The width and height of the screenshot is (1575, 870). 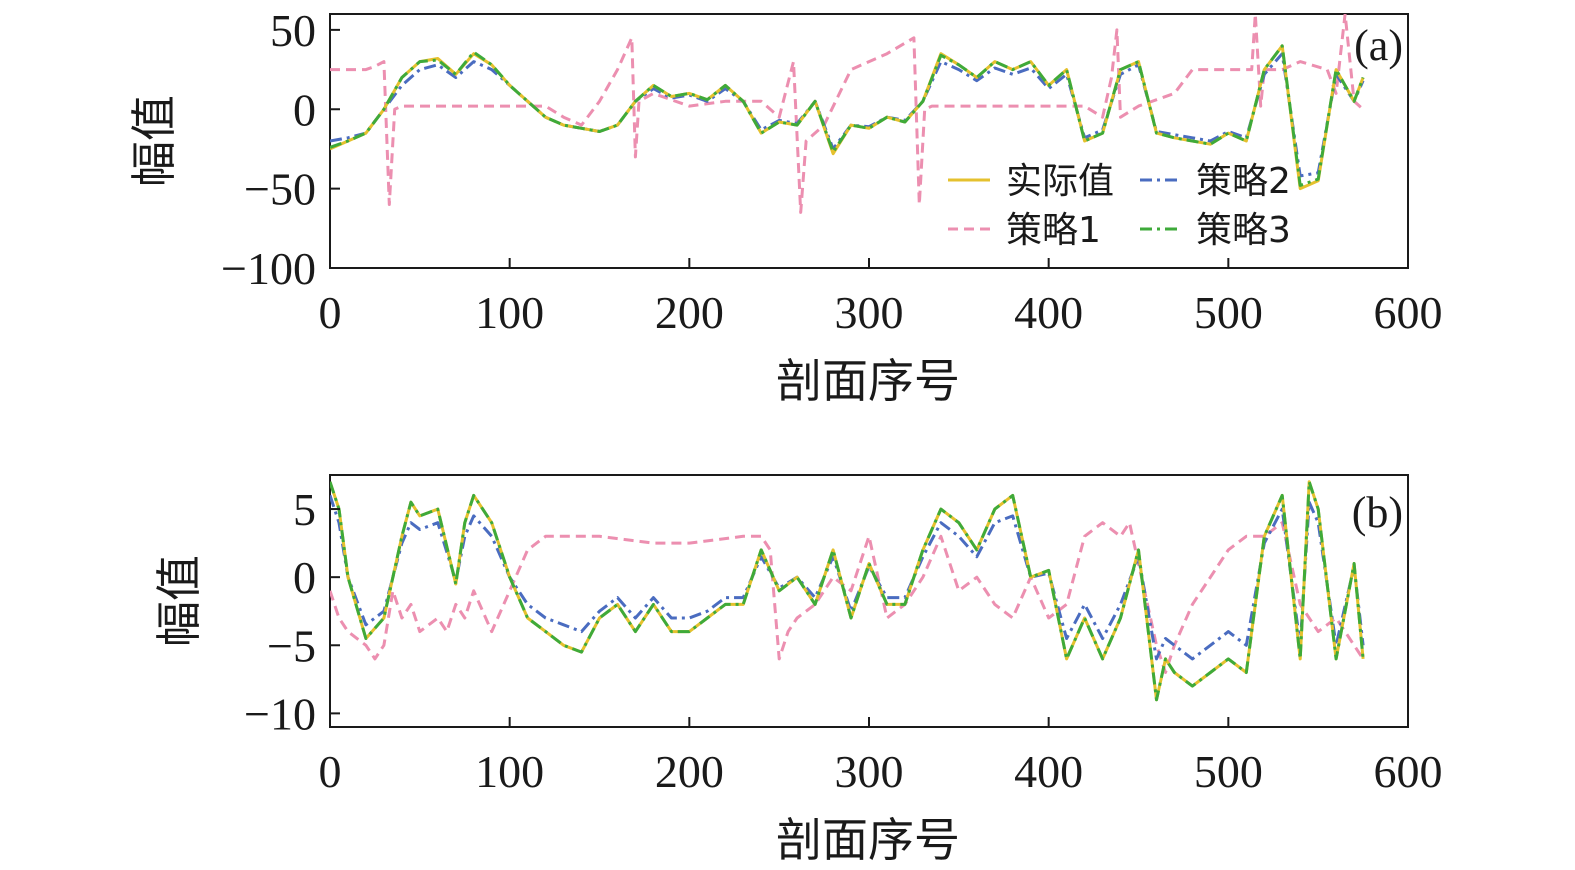 What do you see at coordinates (1408, 771) in the screenshot?
I see `x-tick-label-b: 600` at bounding box center [1408, 771].